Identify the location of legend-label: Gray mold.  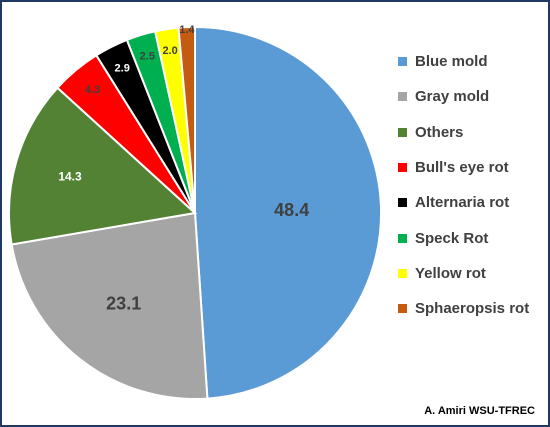
(452, 97).